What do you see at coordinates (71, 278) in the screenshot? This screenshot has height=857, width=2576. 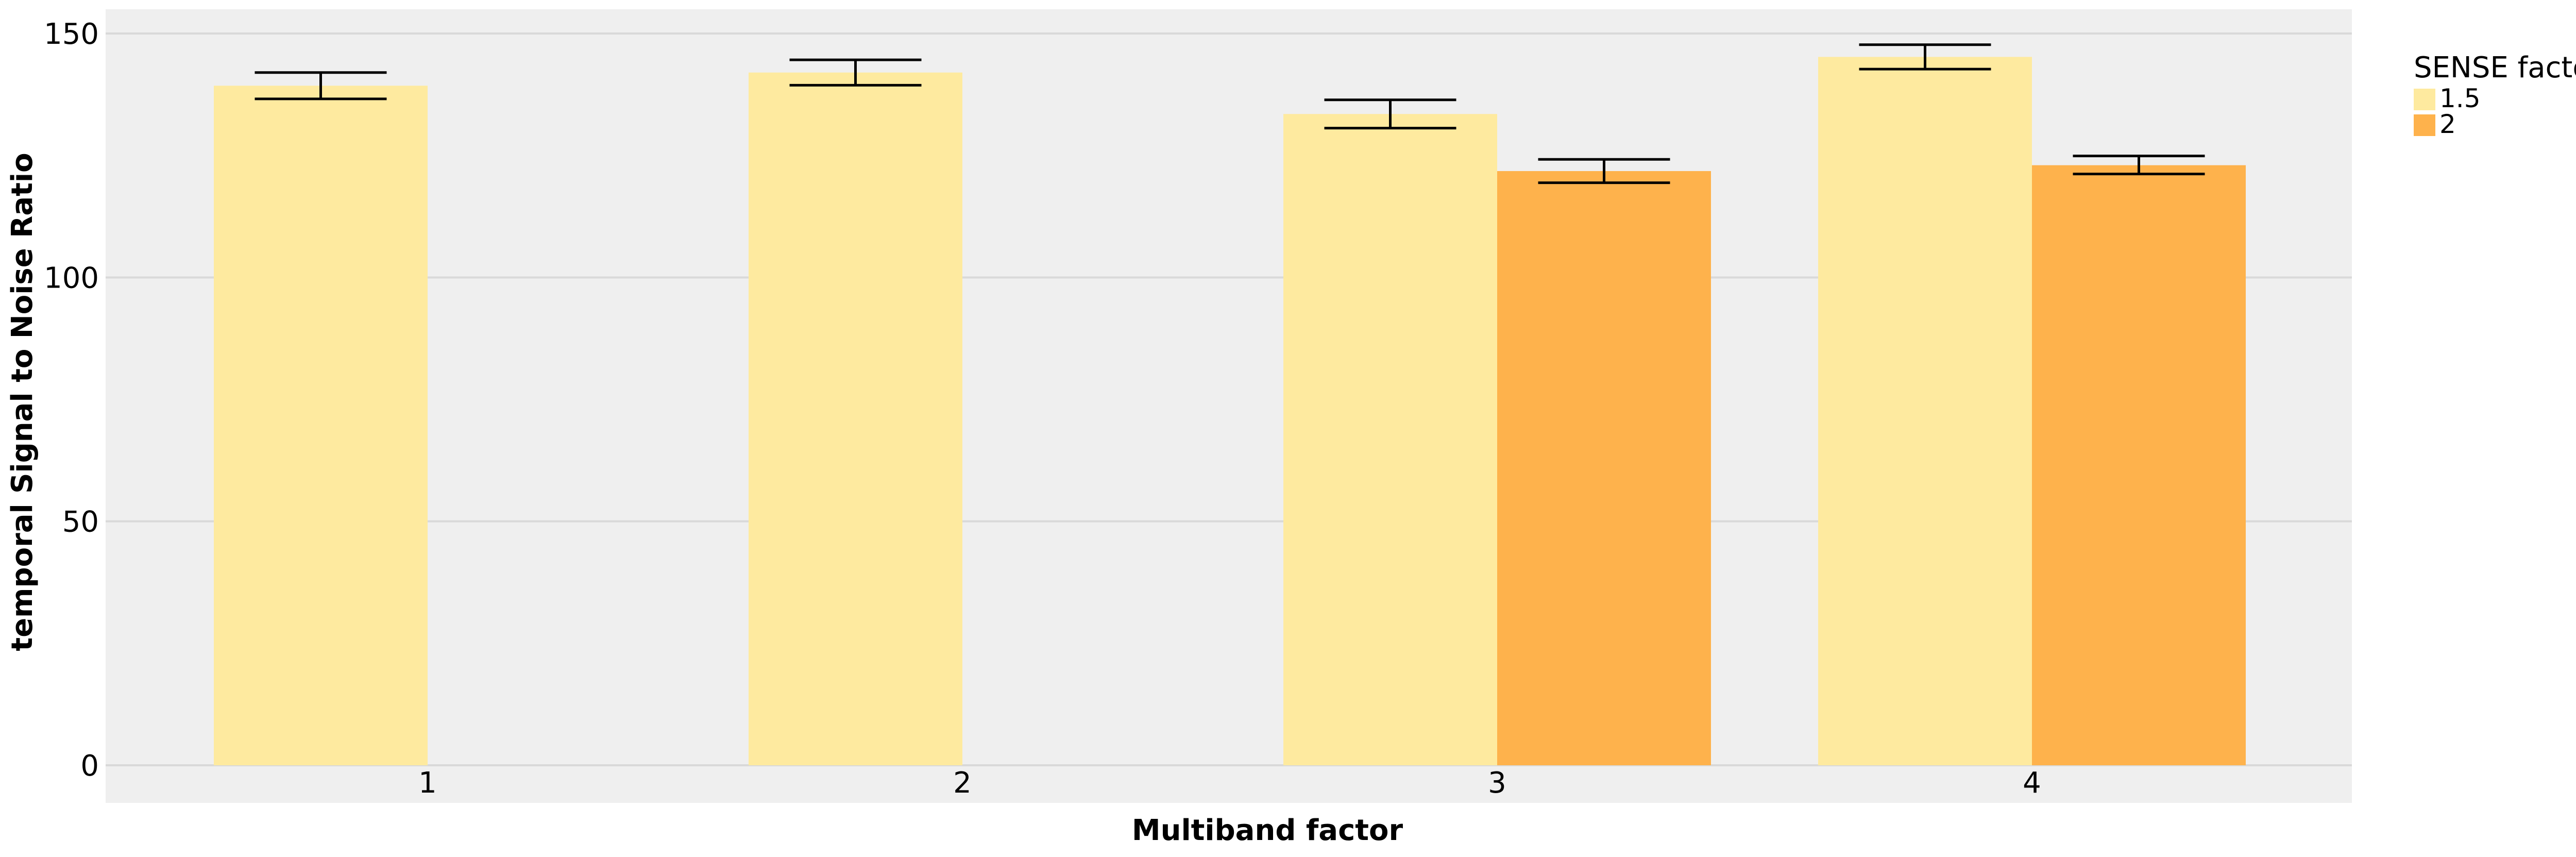 I see `y-tick-label-100: 100` at bounding box center [71, 278].